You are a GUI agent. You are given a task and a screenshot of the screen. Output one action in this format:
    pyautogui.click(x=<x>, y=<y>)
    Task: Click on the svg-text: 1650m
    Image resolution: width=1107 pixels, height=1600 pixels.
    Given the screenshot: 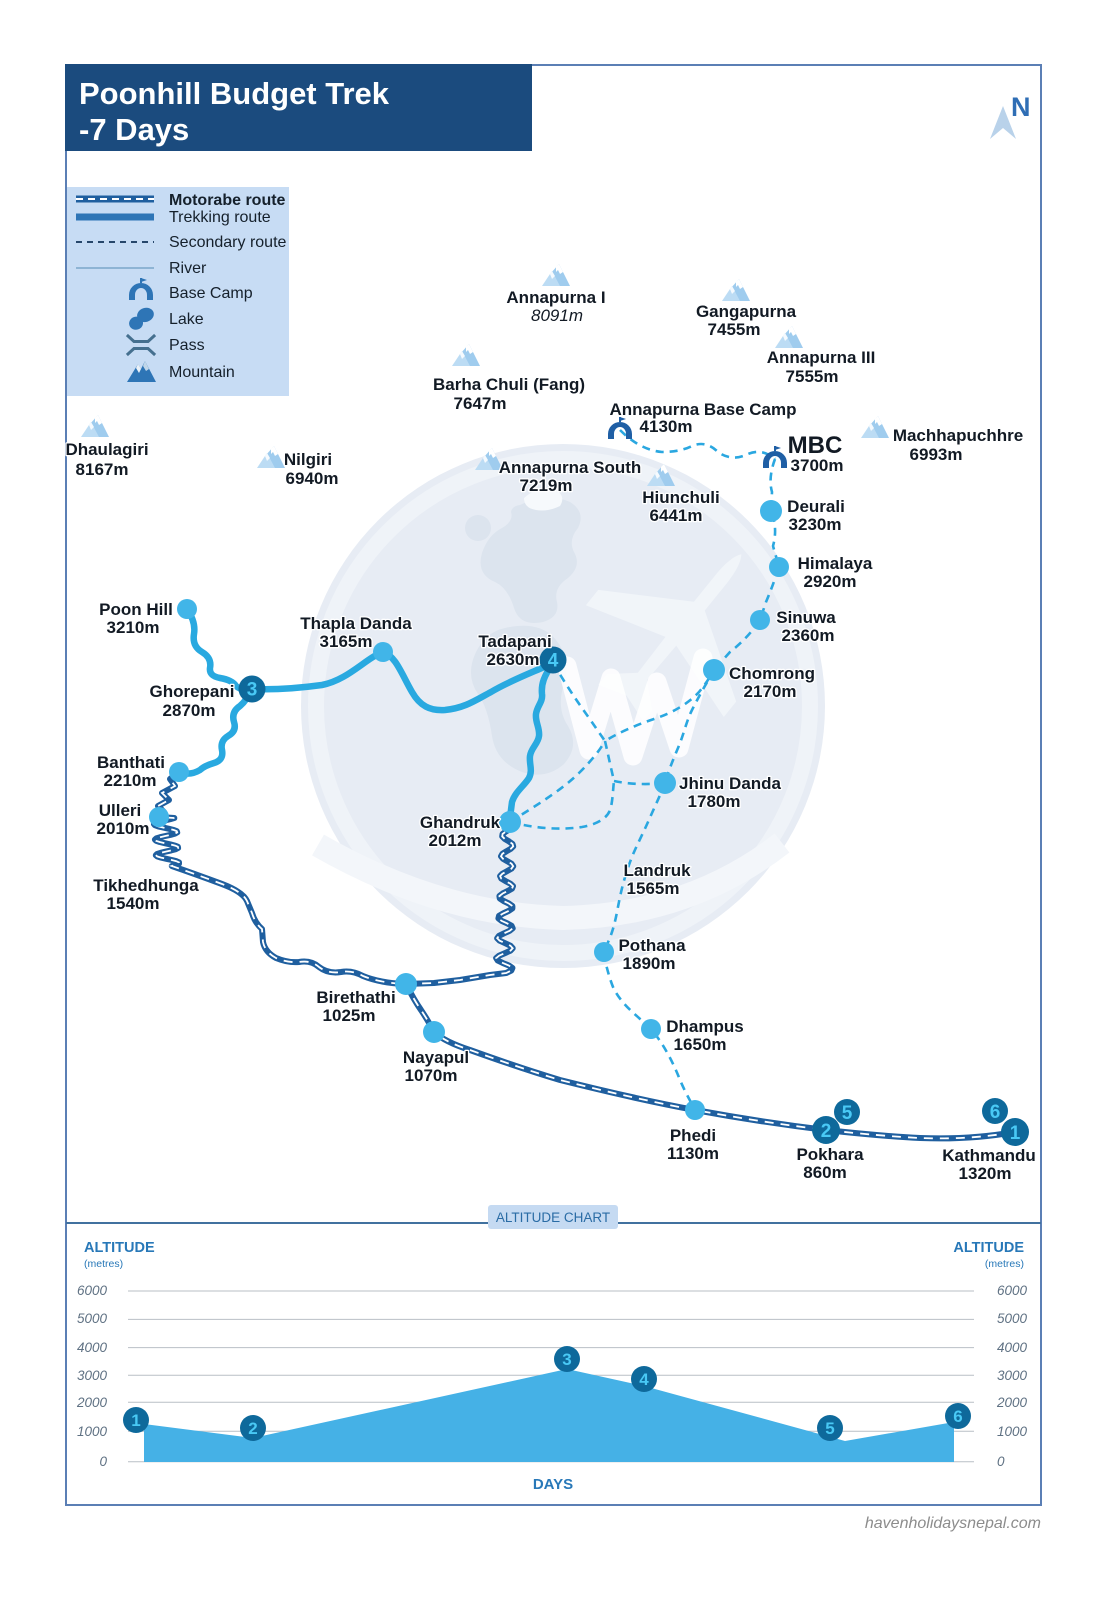 What is the action you would take?
    pyautogui.click(x=700, y=1044)
    